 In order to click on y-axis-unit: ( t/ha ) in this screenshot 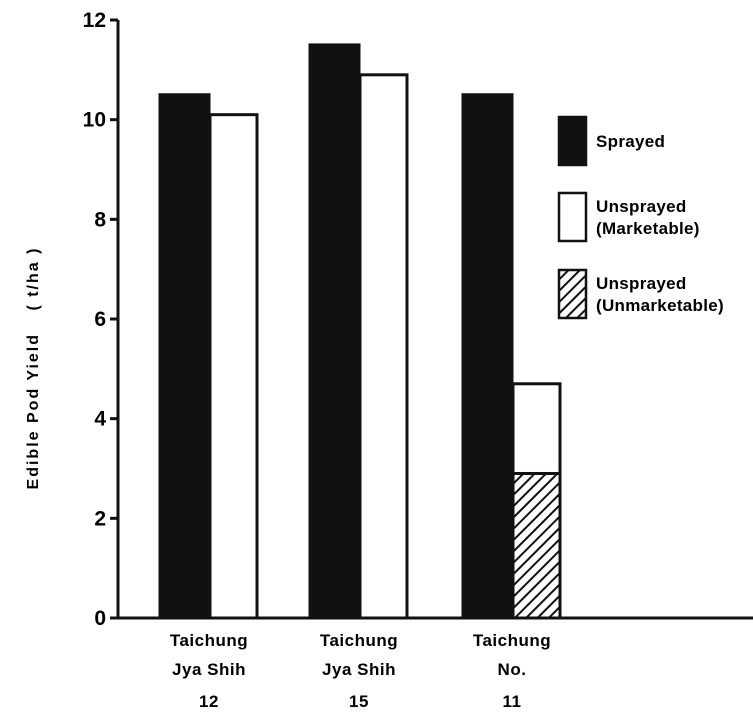, I will do `click(33, 279)`.